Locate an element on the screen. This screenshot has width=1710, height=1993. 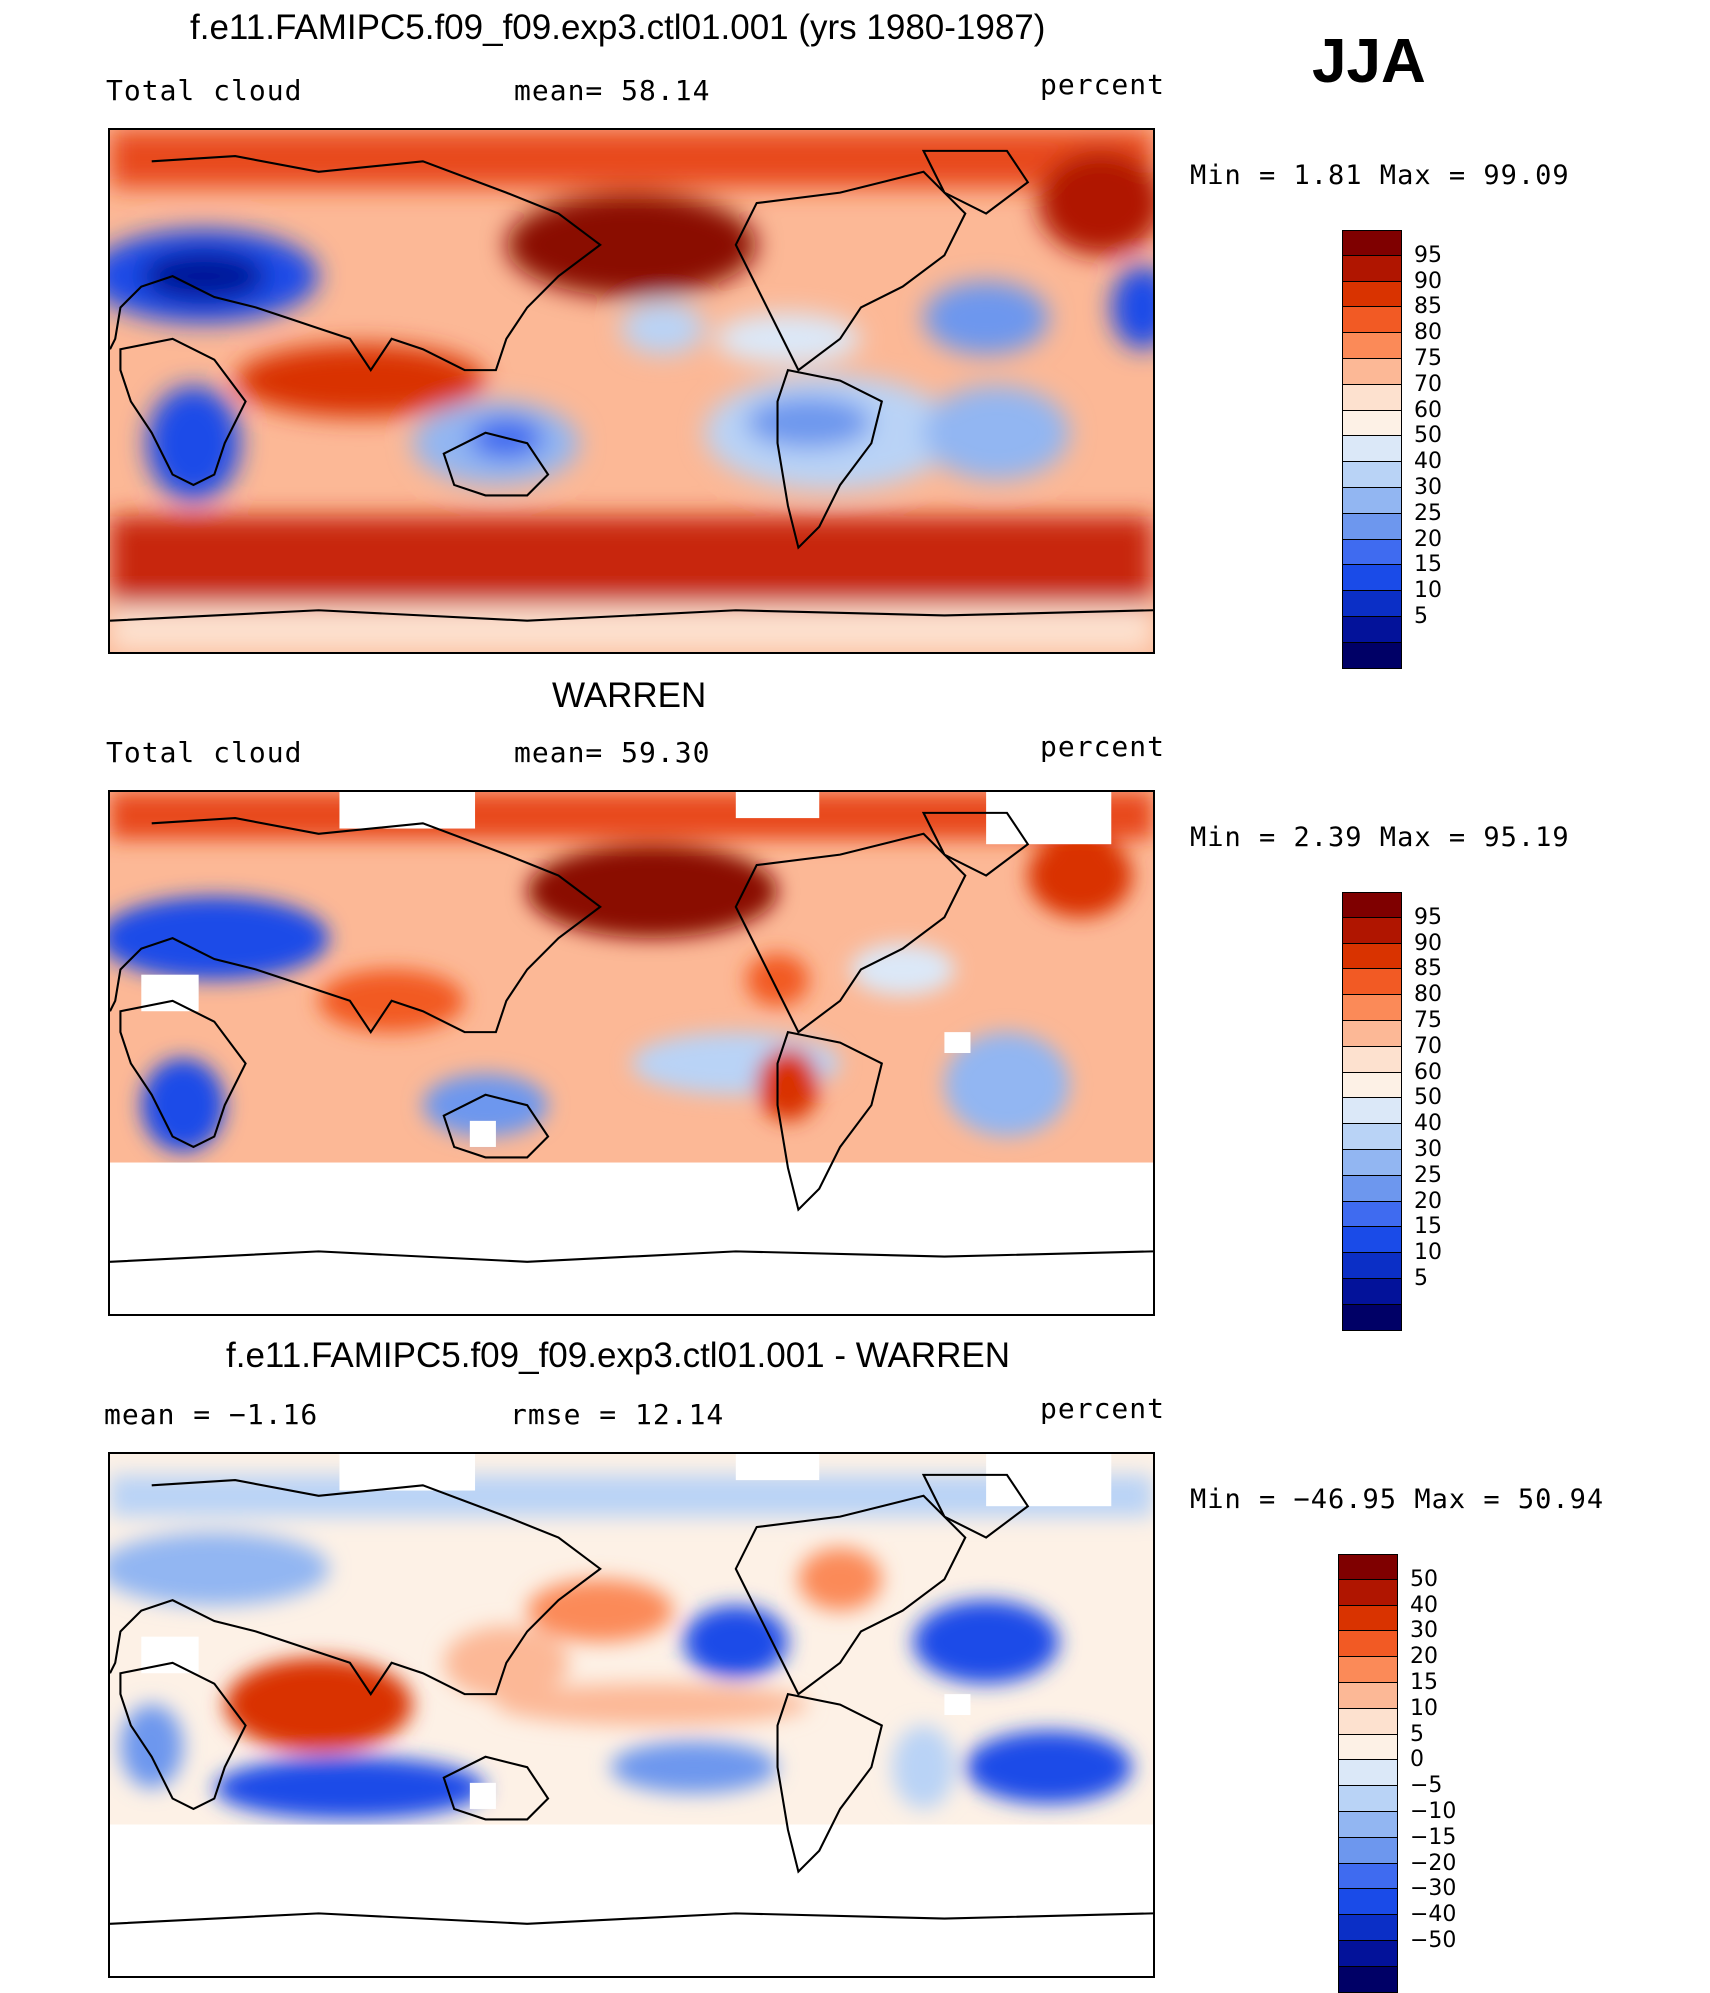
panel3-rmse-label: rmse = 12.14 is located at coordinates (617, 1414).